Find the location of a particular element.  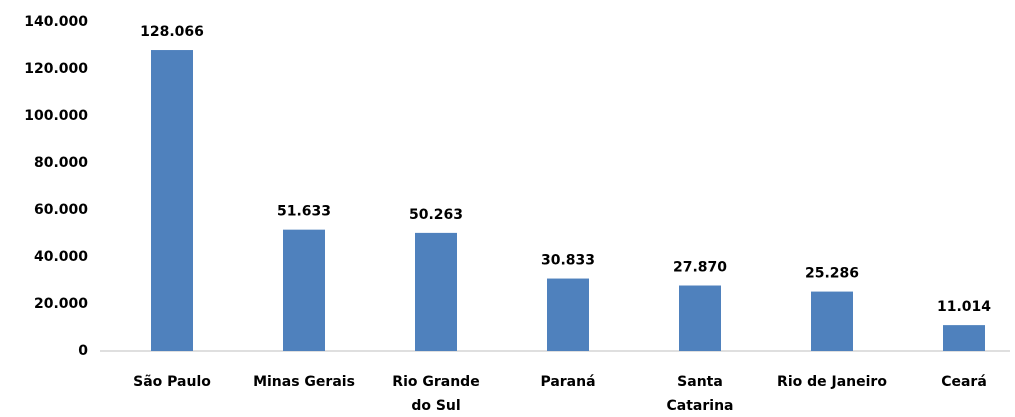

y-tick-label: 40.000 is located at coordinates (61, 257).